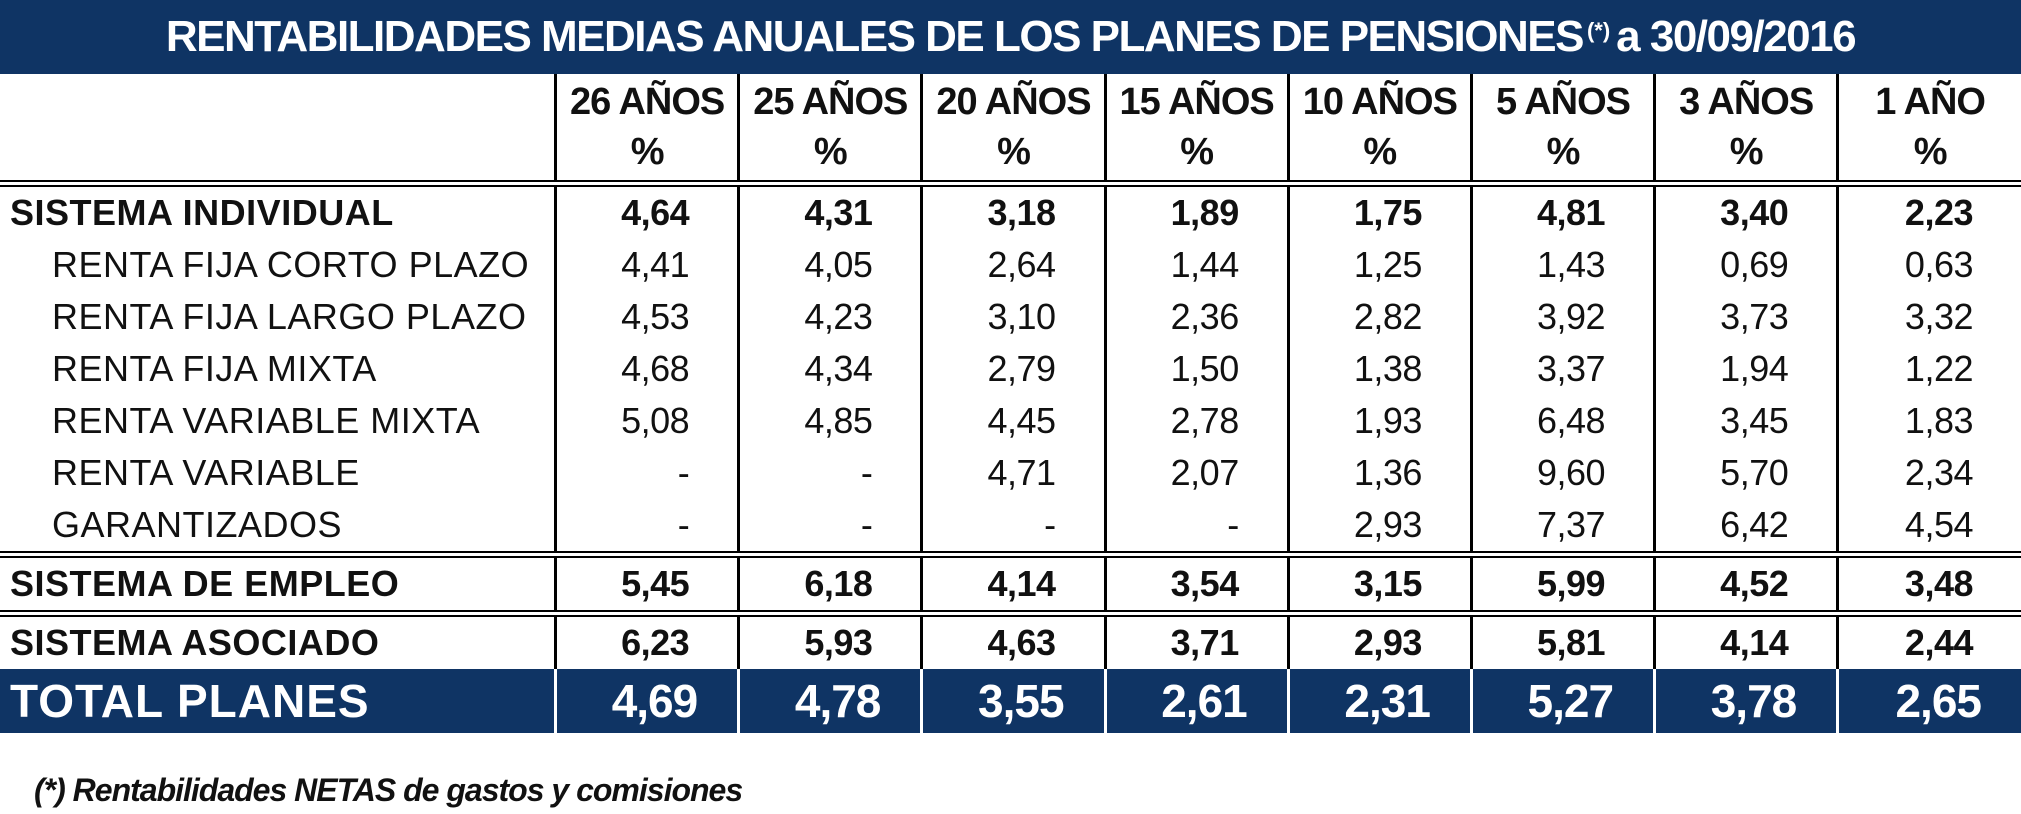 This screenshot has width=2021, height=814. What do you see at coordinates (1928, 129) in the screenshot?
I see `column-header: 1 AÑO%` at bounding box center [1928, 129].